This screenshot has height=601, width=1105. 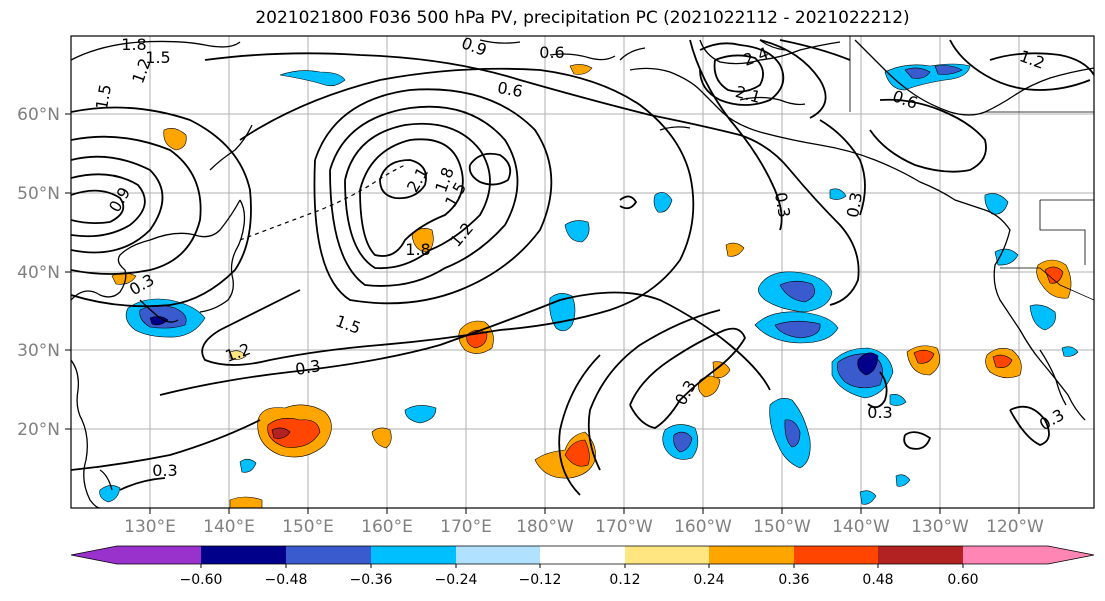 What do you see at coordinates (708, 580) in the screenshot?
I see `colorbar-tick-label: 0.24` at bounding box center [708, 580].